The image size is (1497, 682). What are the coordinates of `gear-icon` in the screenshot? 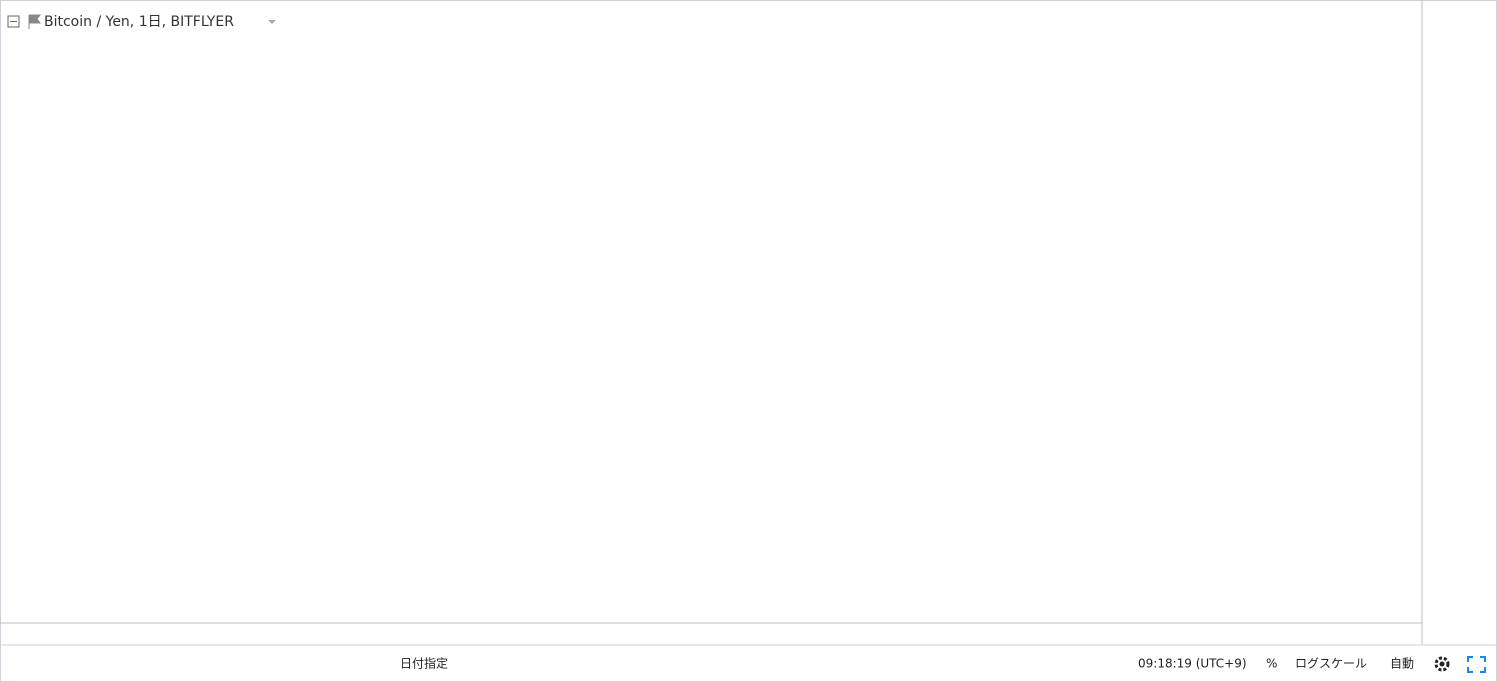 It's located at (1442, 664).